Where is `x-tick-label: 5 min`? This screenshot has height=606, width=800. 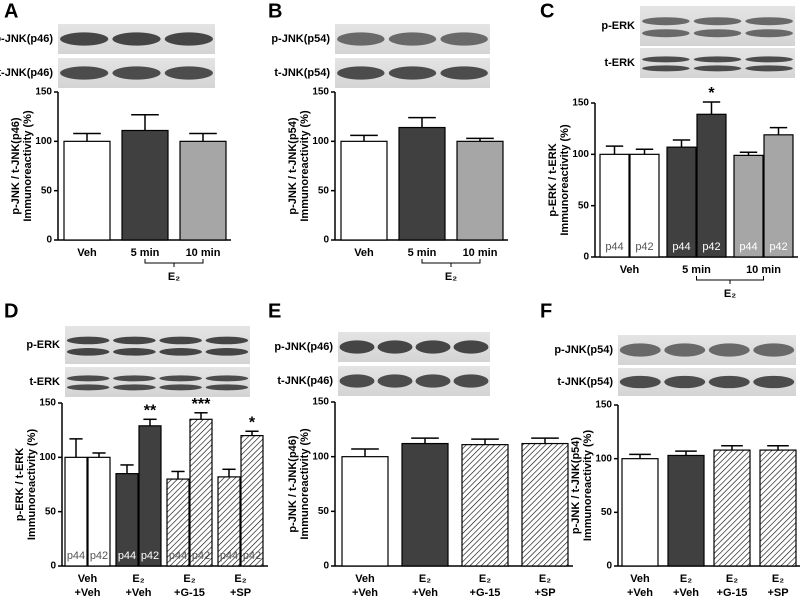 x-tick-label: 5 min is located at coordinates (145, 253).